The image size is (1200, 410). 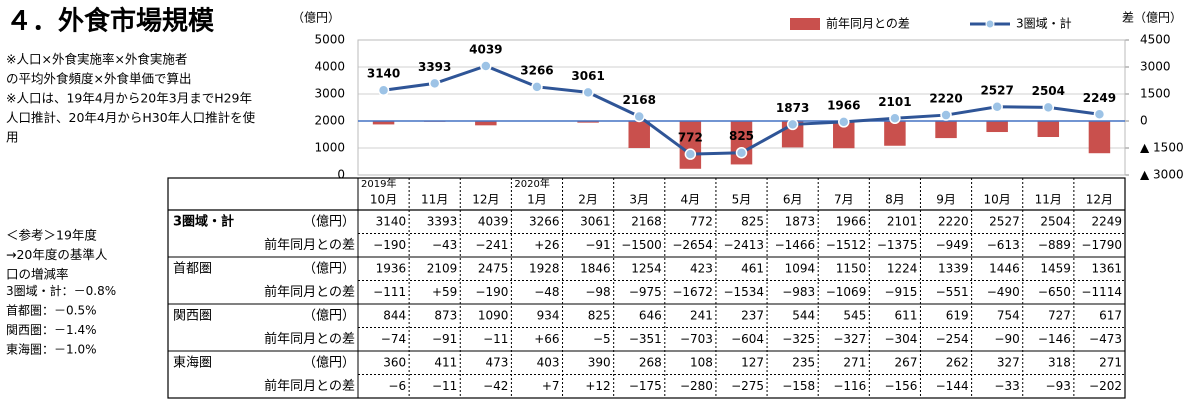 I want to click on table-cell: −93, so click(x=1058, y=386).